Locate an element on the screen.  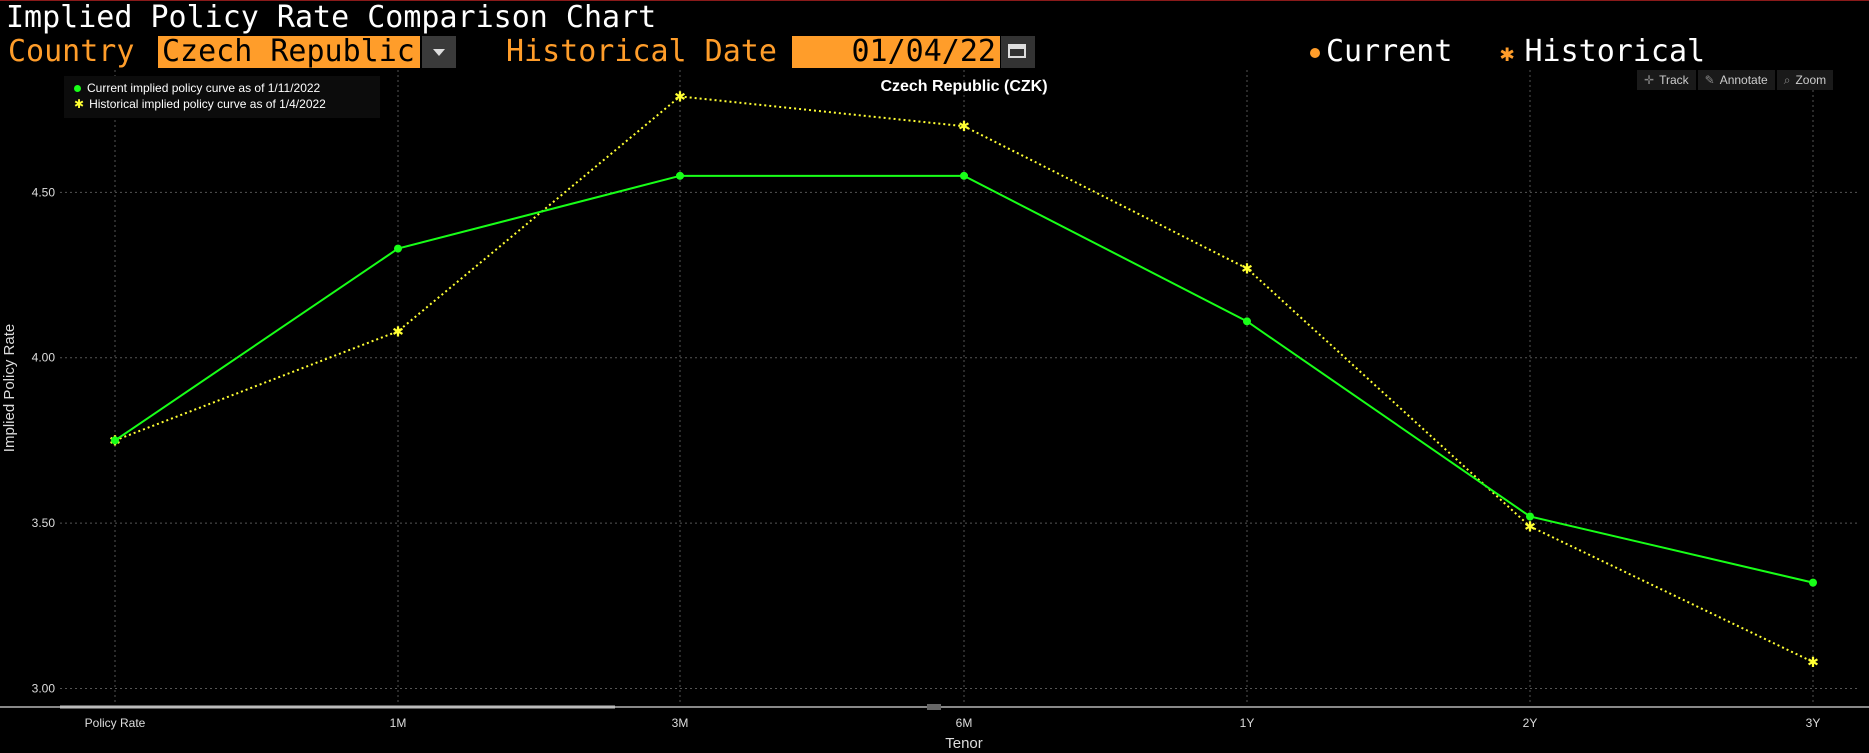
annotate-label: Annotate is located at coordinates (1743, 80).